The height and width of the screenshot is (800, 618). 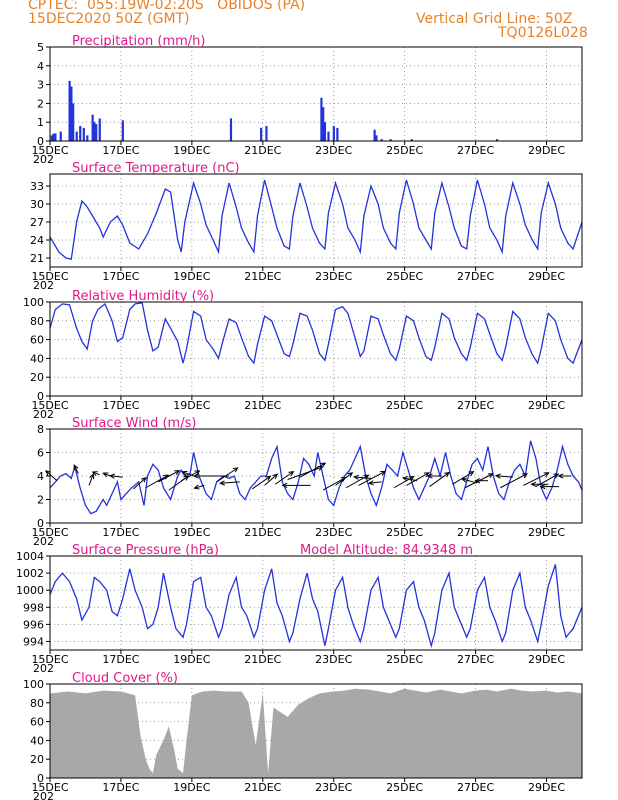 I want to click on y-tick-label: 1, so click(x=40, y=122).